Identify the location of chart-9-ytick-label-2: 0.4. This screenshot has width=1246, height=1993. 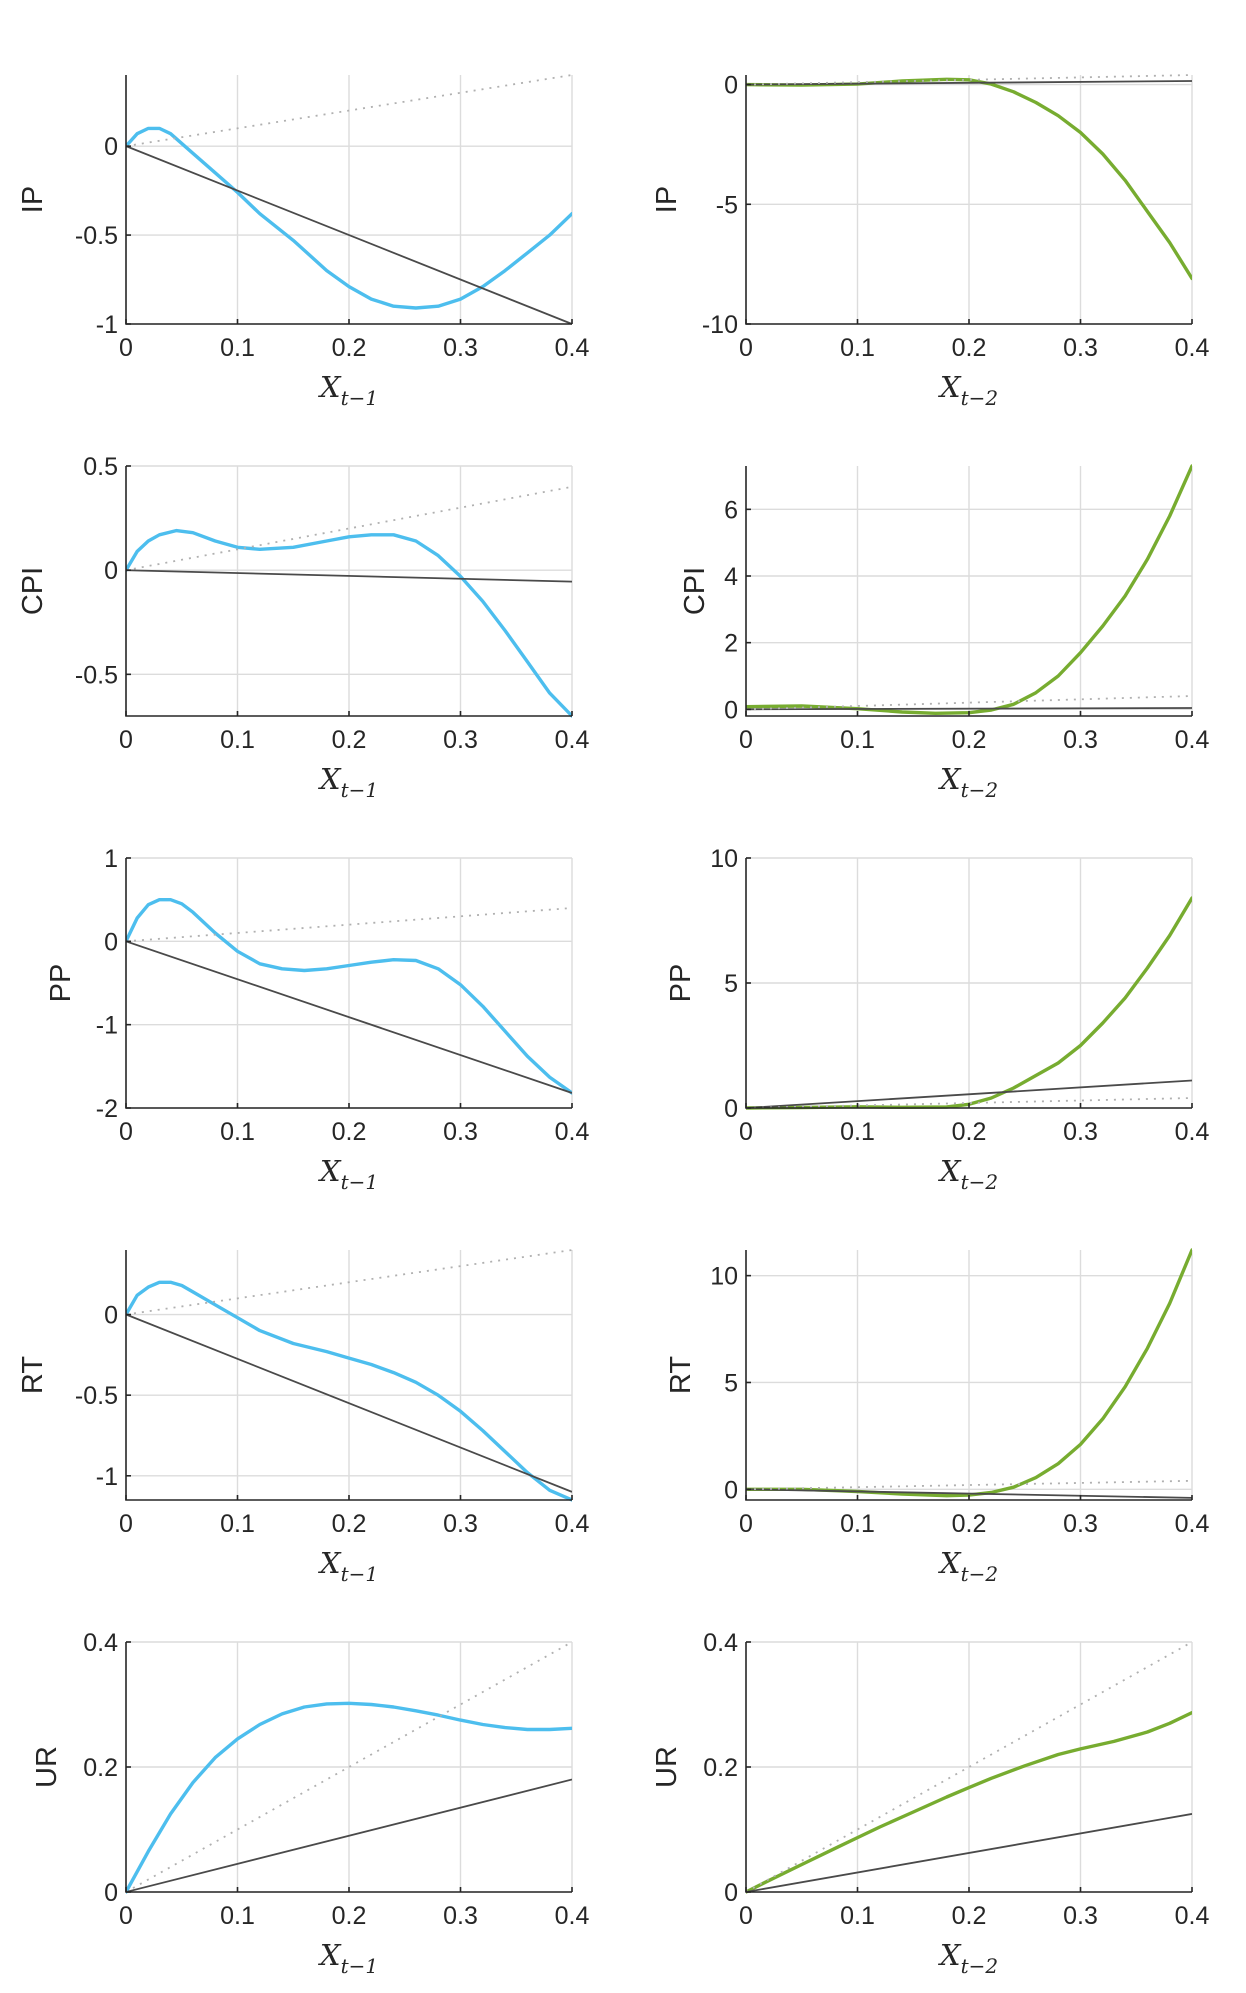
(100, 1643).